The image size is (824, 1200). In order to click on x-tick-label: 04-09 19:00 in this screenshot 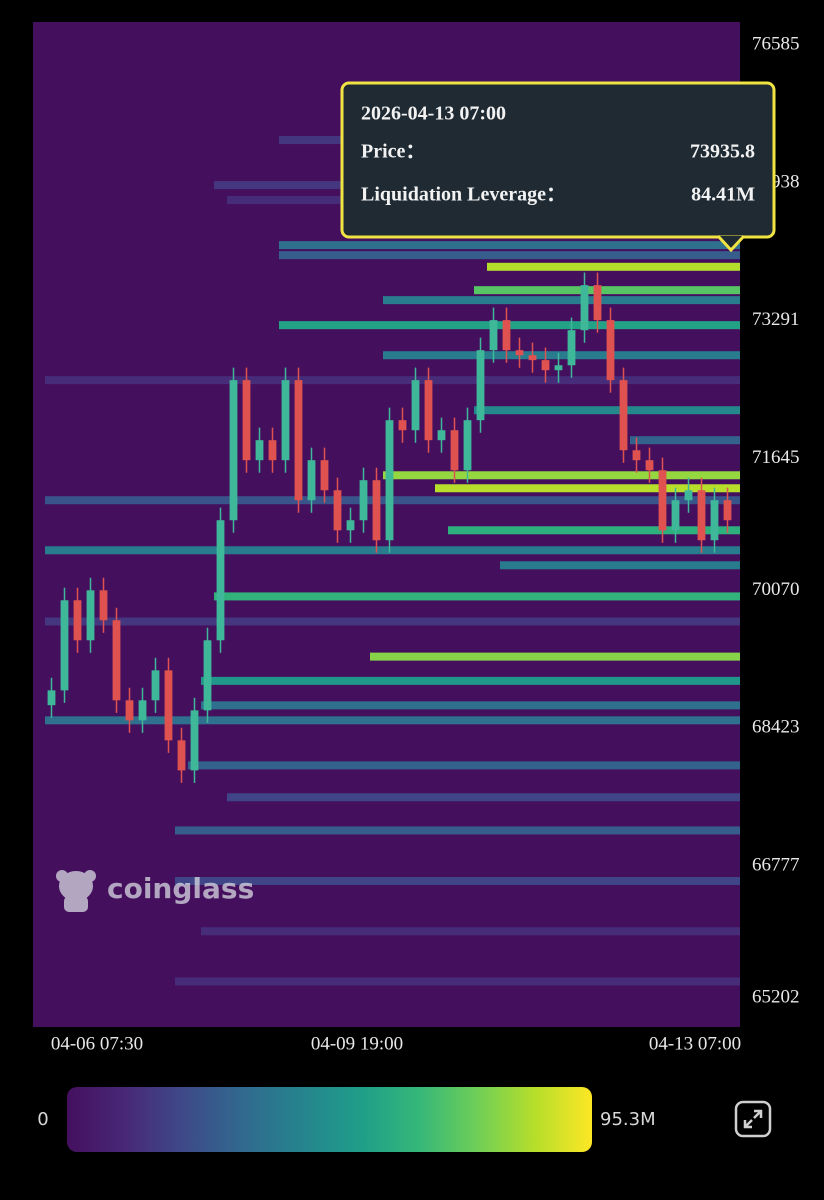, I will do `click(357, 1043)`.